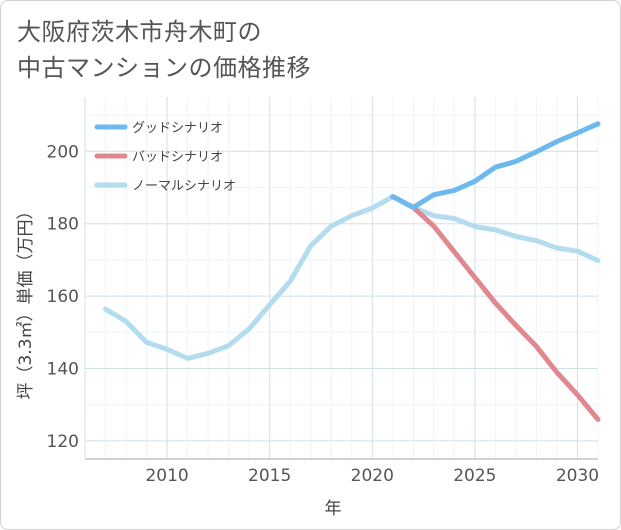 The image size is (621, 530). I want to click on legend-label: ノーマルシナリオ, so click(184, 186).